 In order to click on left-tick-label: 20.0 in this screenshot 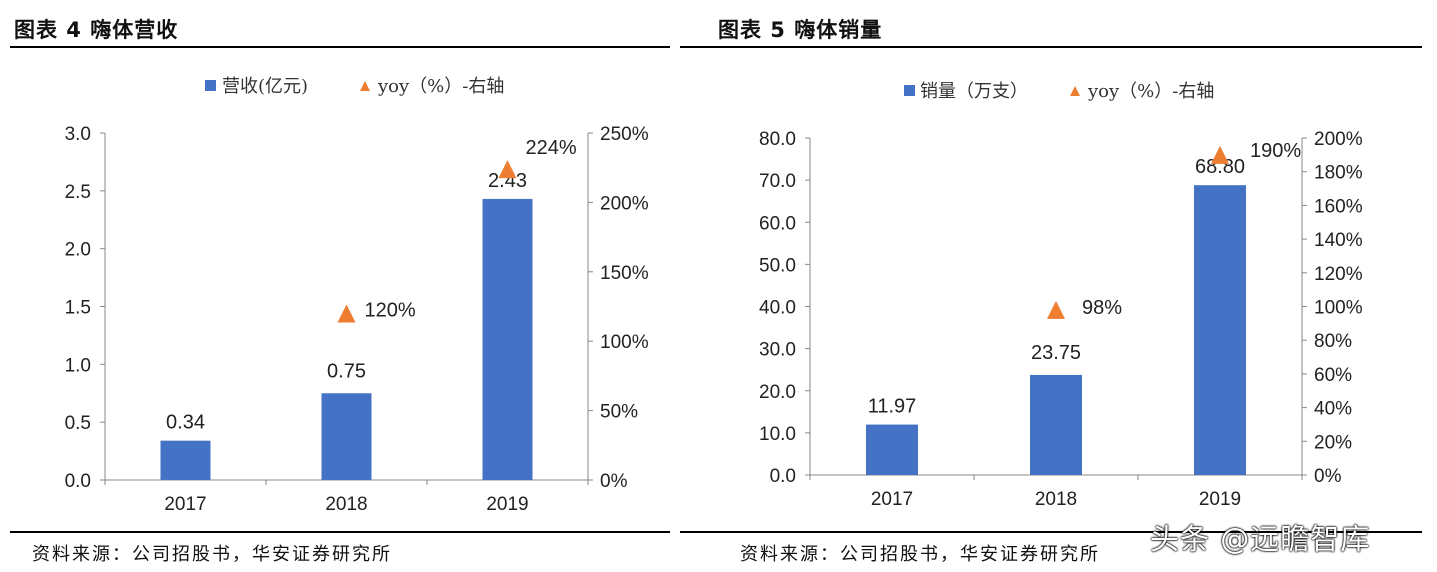, I will do `click(777, 392)`.